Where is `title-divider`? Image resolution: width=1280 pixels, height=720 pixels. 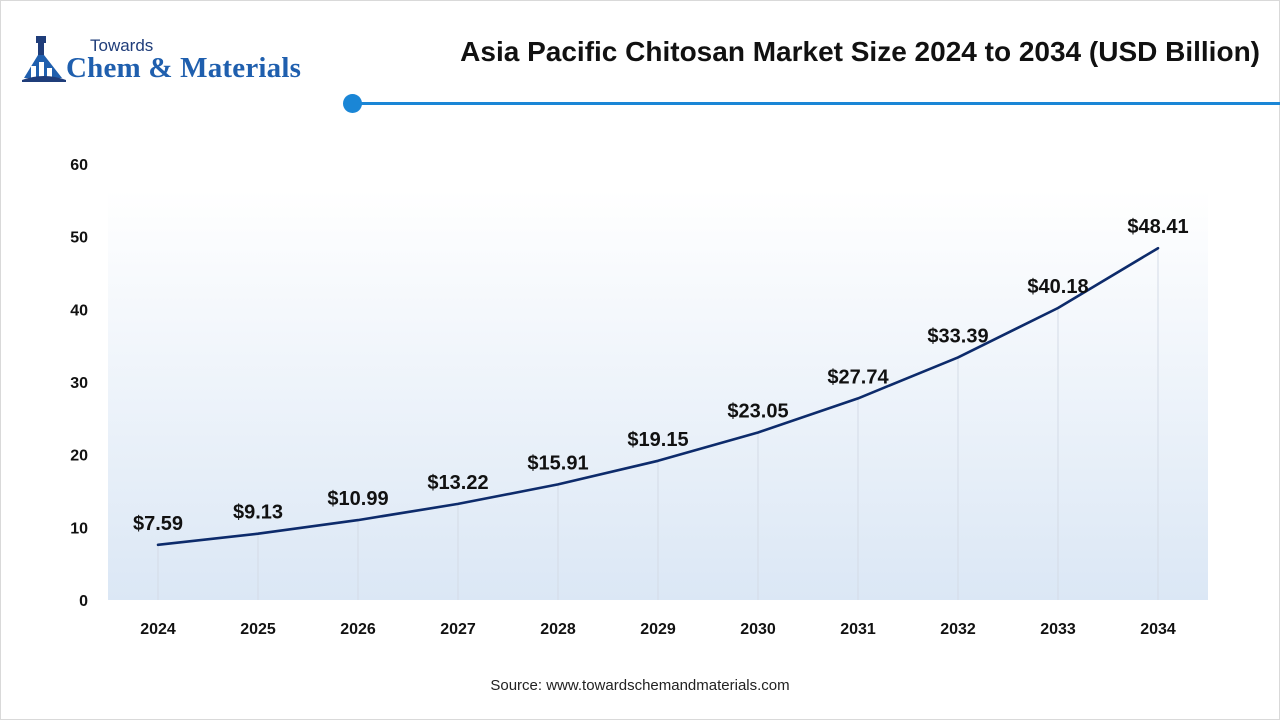
title-divider is located at coordinates (816, 103).